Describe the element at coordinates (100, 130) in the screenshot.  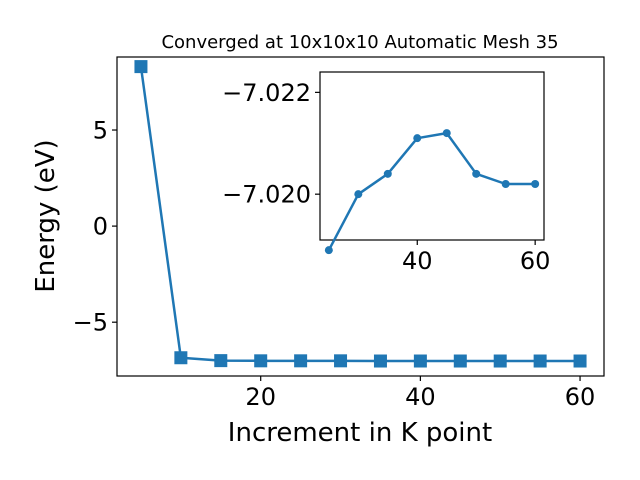
I see `main-y-tick-label: 5` at that location.